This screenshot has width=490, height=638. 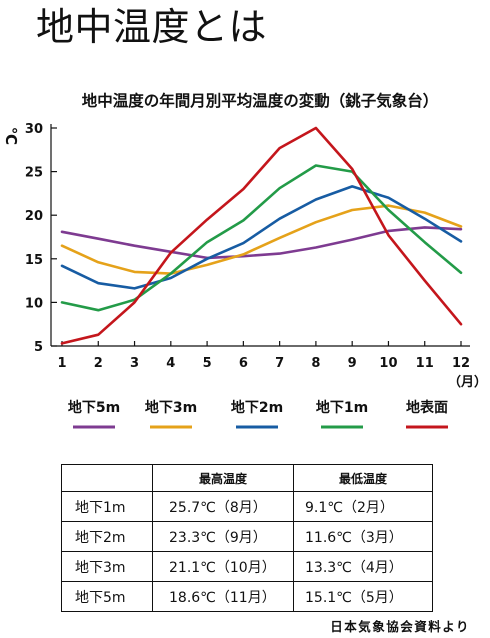 What do you see at coordinates (107, 566) in the screenshot?
I see `row-label: 地下3m` at bounding box center [107, 566].